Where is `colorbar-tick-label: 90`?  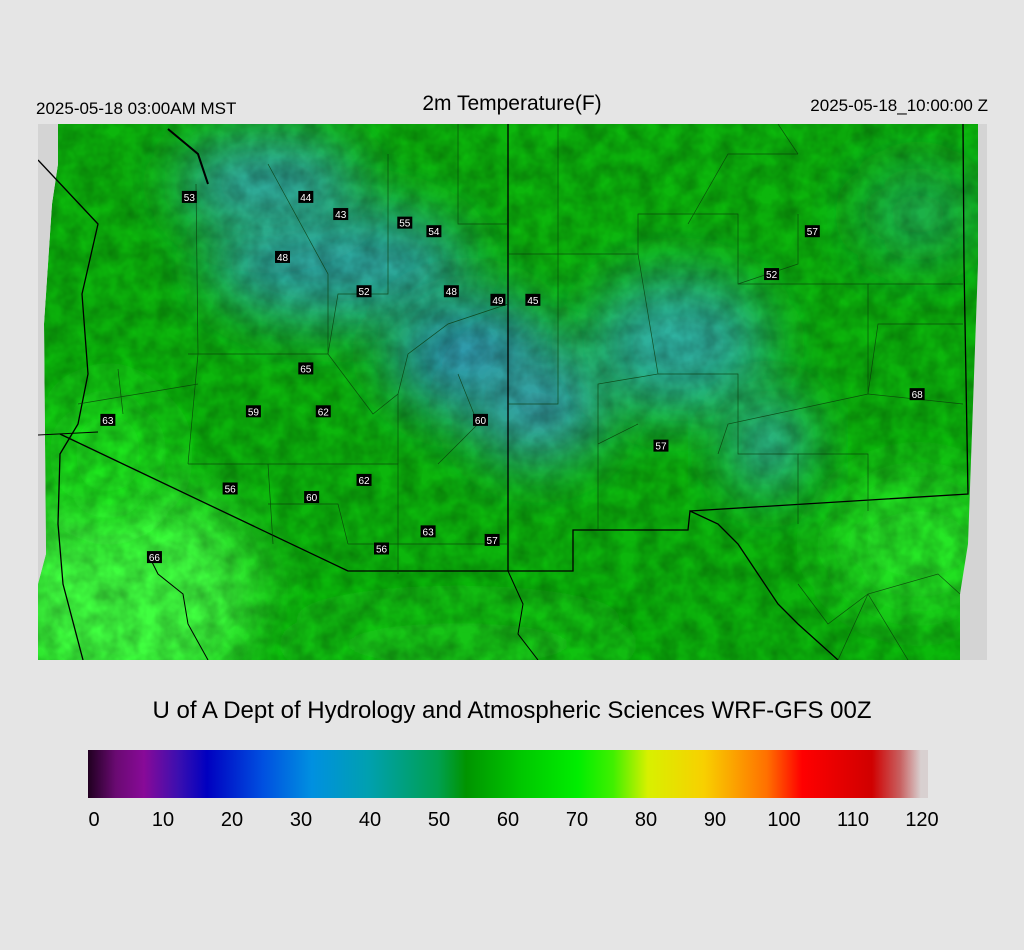 colorbar-tick-label: 90 is located at coordinates (715, 820).